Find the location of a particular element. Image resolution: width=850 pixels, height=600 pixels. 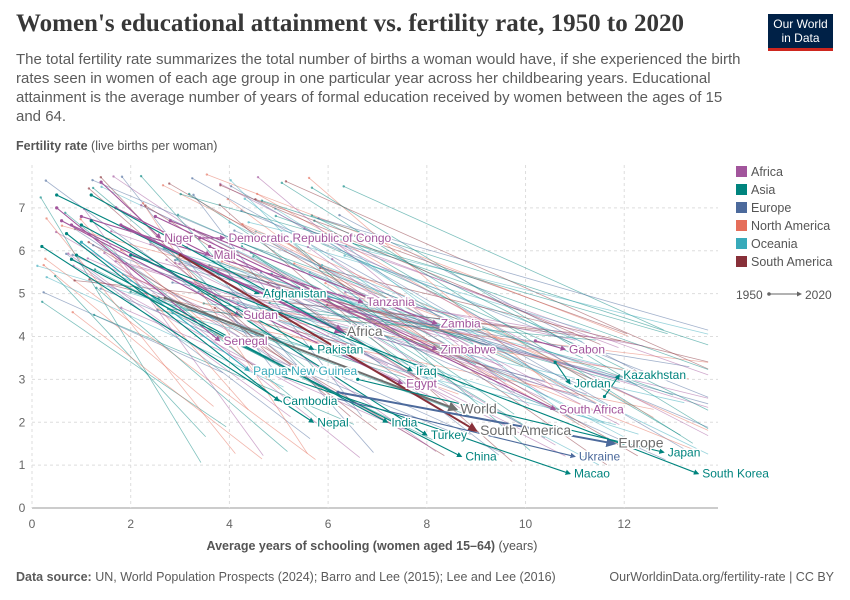

trajectory-cambodia is located at coordinates (173, 317).